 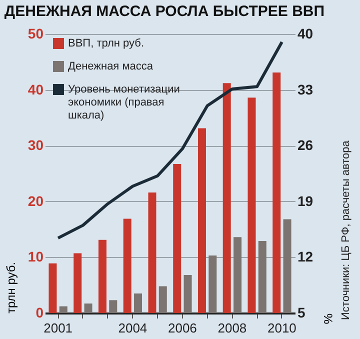 What do you see at coordinates (281, 328) in the screenshot?
I see `x-tick-label: 2010` at bounding box center [281, 328].